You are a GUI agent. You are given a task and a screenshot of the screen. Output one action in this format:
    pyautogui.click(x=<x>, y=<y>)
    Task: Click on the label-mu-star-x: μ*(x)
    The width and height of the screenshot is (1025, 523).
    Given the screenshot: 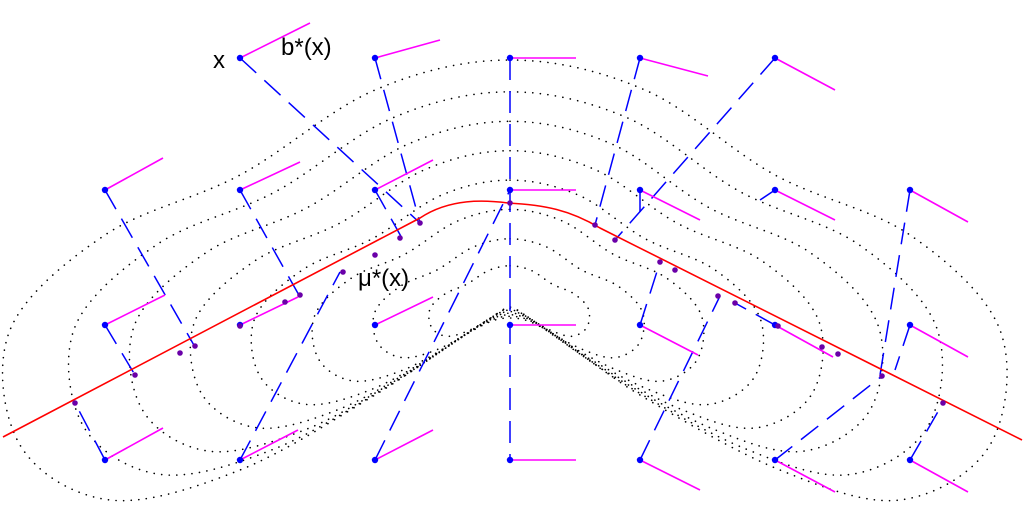 What is the action you would take?
    pyautogui.click(x=383, y=278)
    